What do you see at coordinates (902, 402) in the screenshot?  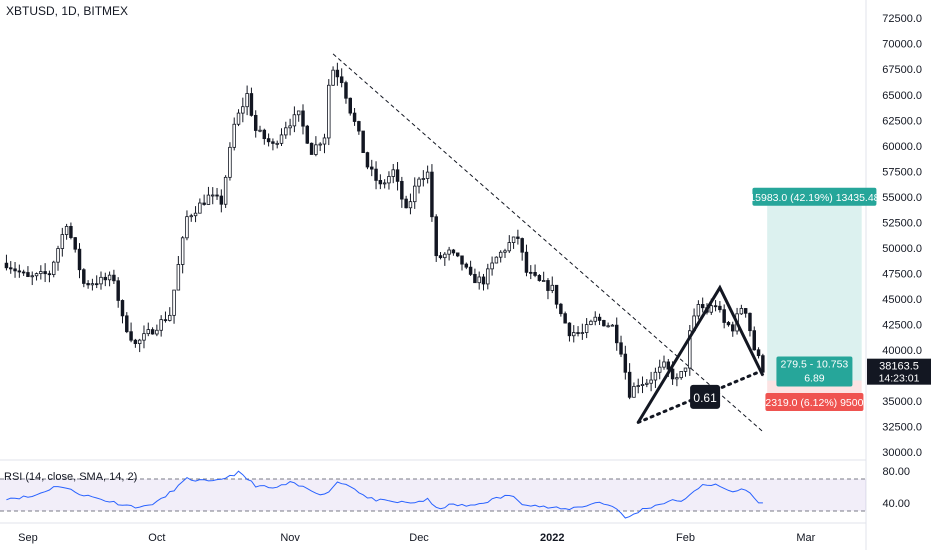 I see `price-tick-label: 35000.0` at bounding box center [902, 402].